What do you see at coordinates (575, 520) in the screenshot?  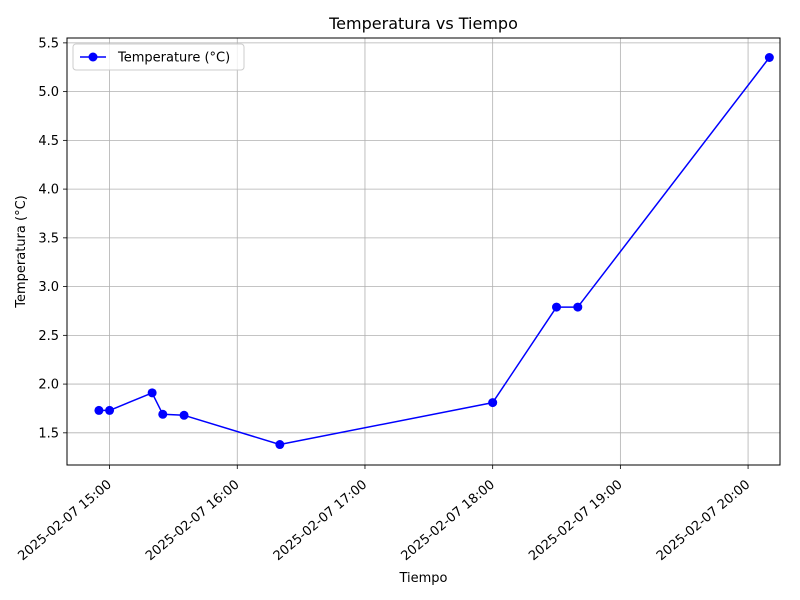 I see `x-tick-label: 2025-02-07 19:00` at bounding box center [575, 520].